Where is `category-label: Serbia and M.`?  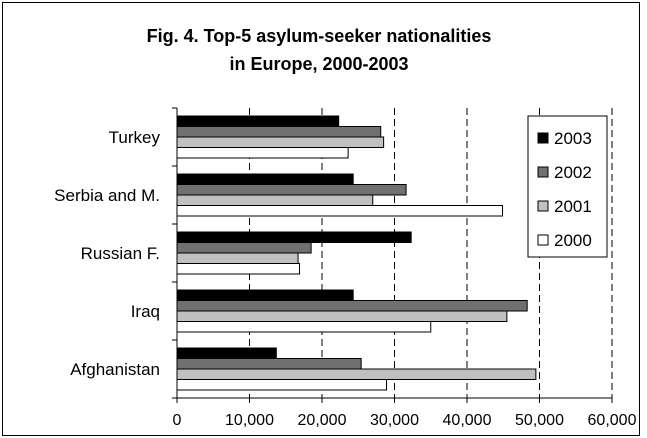
category-label: Serbia and M. is located at coordinates (107, 195).